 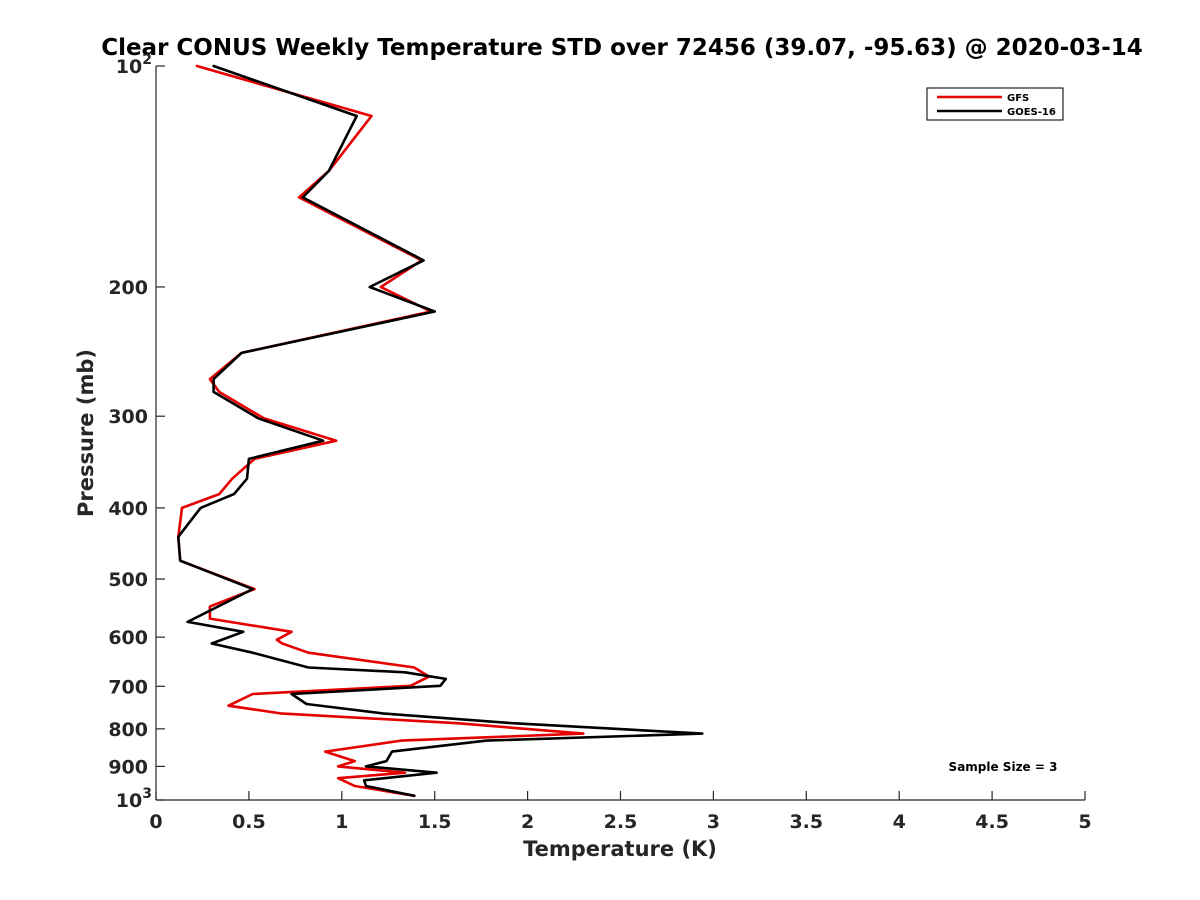 I want to click on y-tick-label: 600, so click(x=128, y=638).